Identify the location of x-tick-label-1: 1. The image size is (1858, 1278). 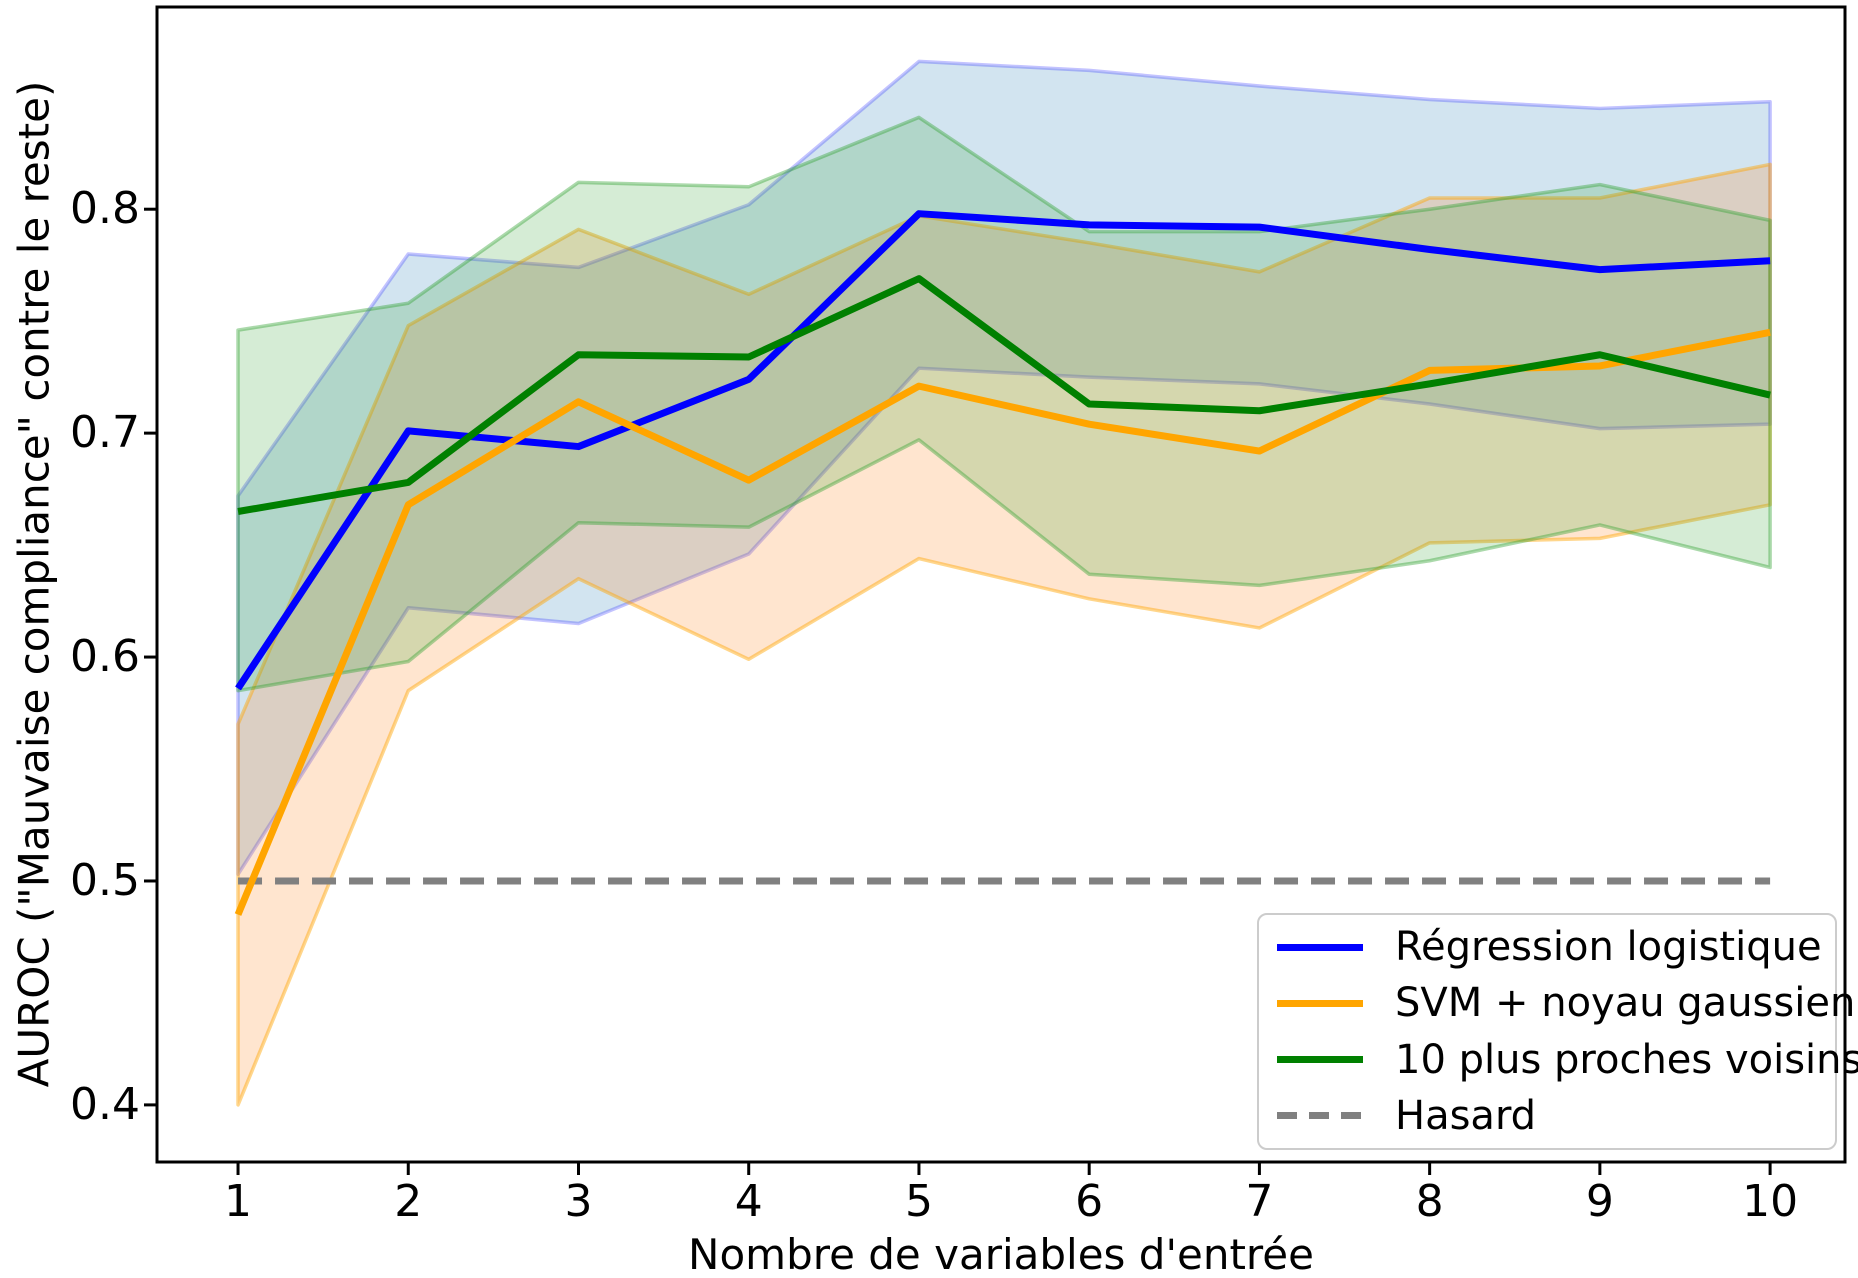
(238, 1201).